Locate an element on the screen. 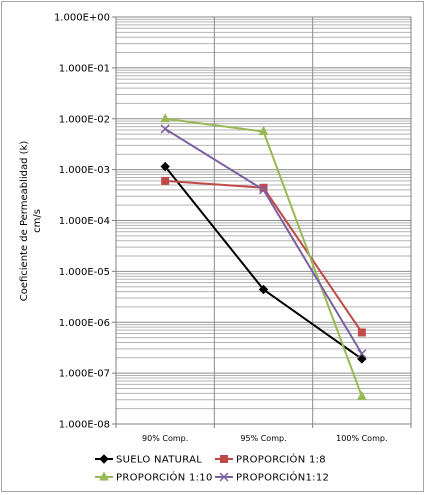  y-tick-label: 1.000E+00 is located at coordinates (82, 18).